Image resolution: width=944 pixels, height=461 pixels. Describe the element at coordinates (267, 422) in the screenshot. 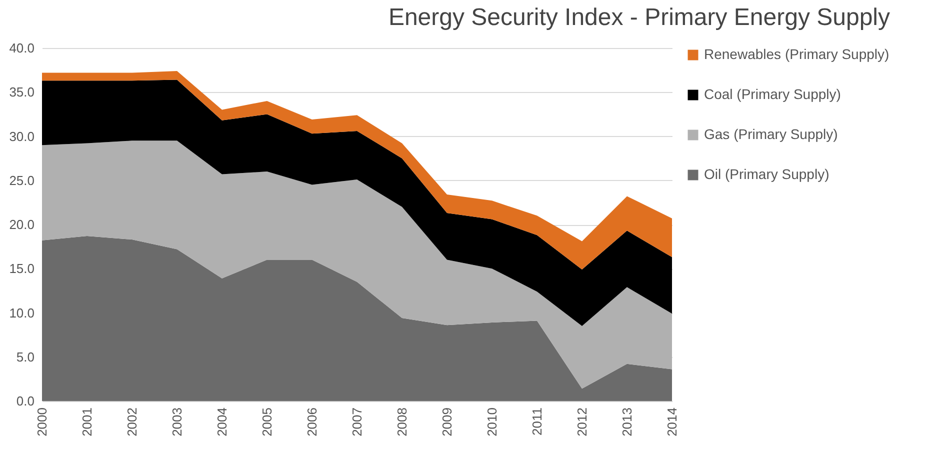

I see `x-tick-label: 2005` at that location.